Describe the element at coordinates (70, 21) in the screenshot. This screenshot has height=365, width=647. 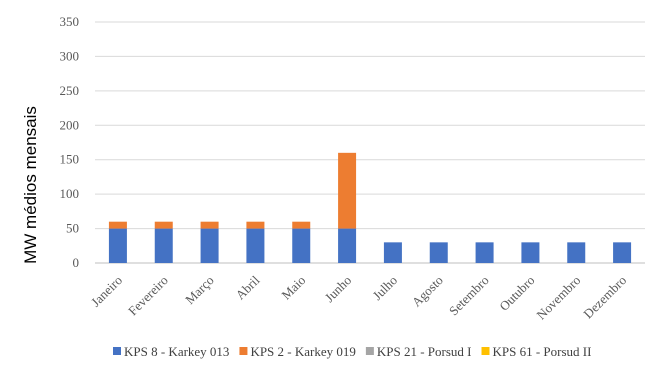
I see `y-tick-label: 350` at that location.